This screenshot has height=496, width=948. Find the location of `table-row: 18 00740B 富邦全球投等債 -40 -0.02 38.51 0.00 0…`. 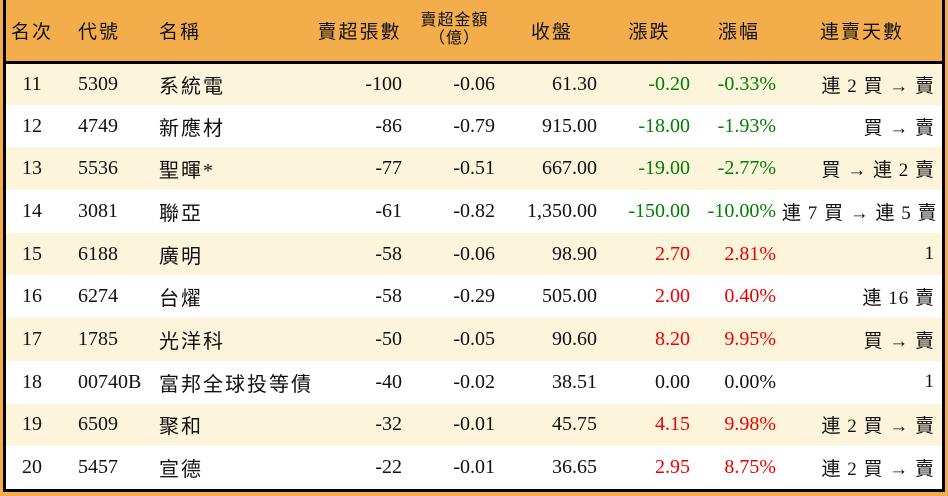

table-row: 18 00740B 富邦全球投等債 -40 -0.02 38.51 0.00 0… is located at coordinates (474, 382).